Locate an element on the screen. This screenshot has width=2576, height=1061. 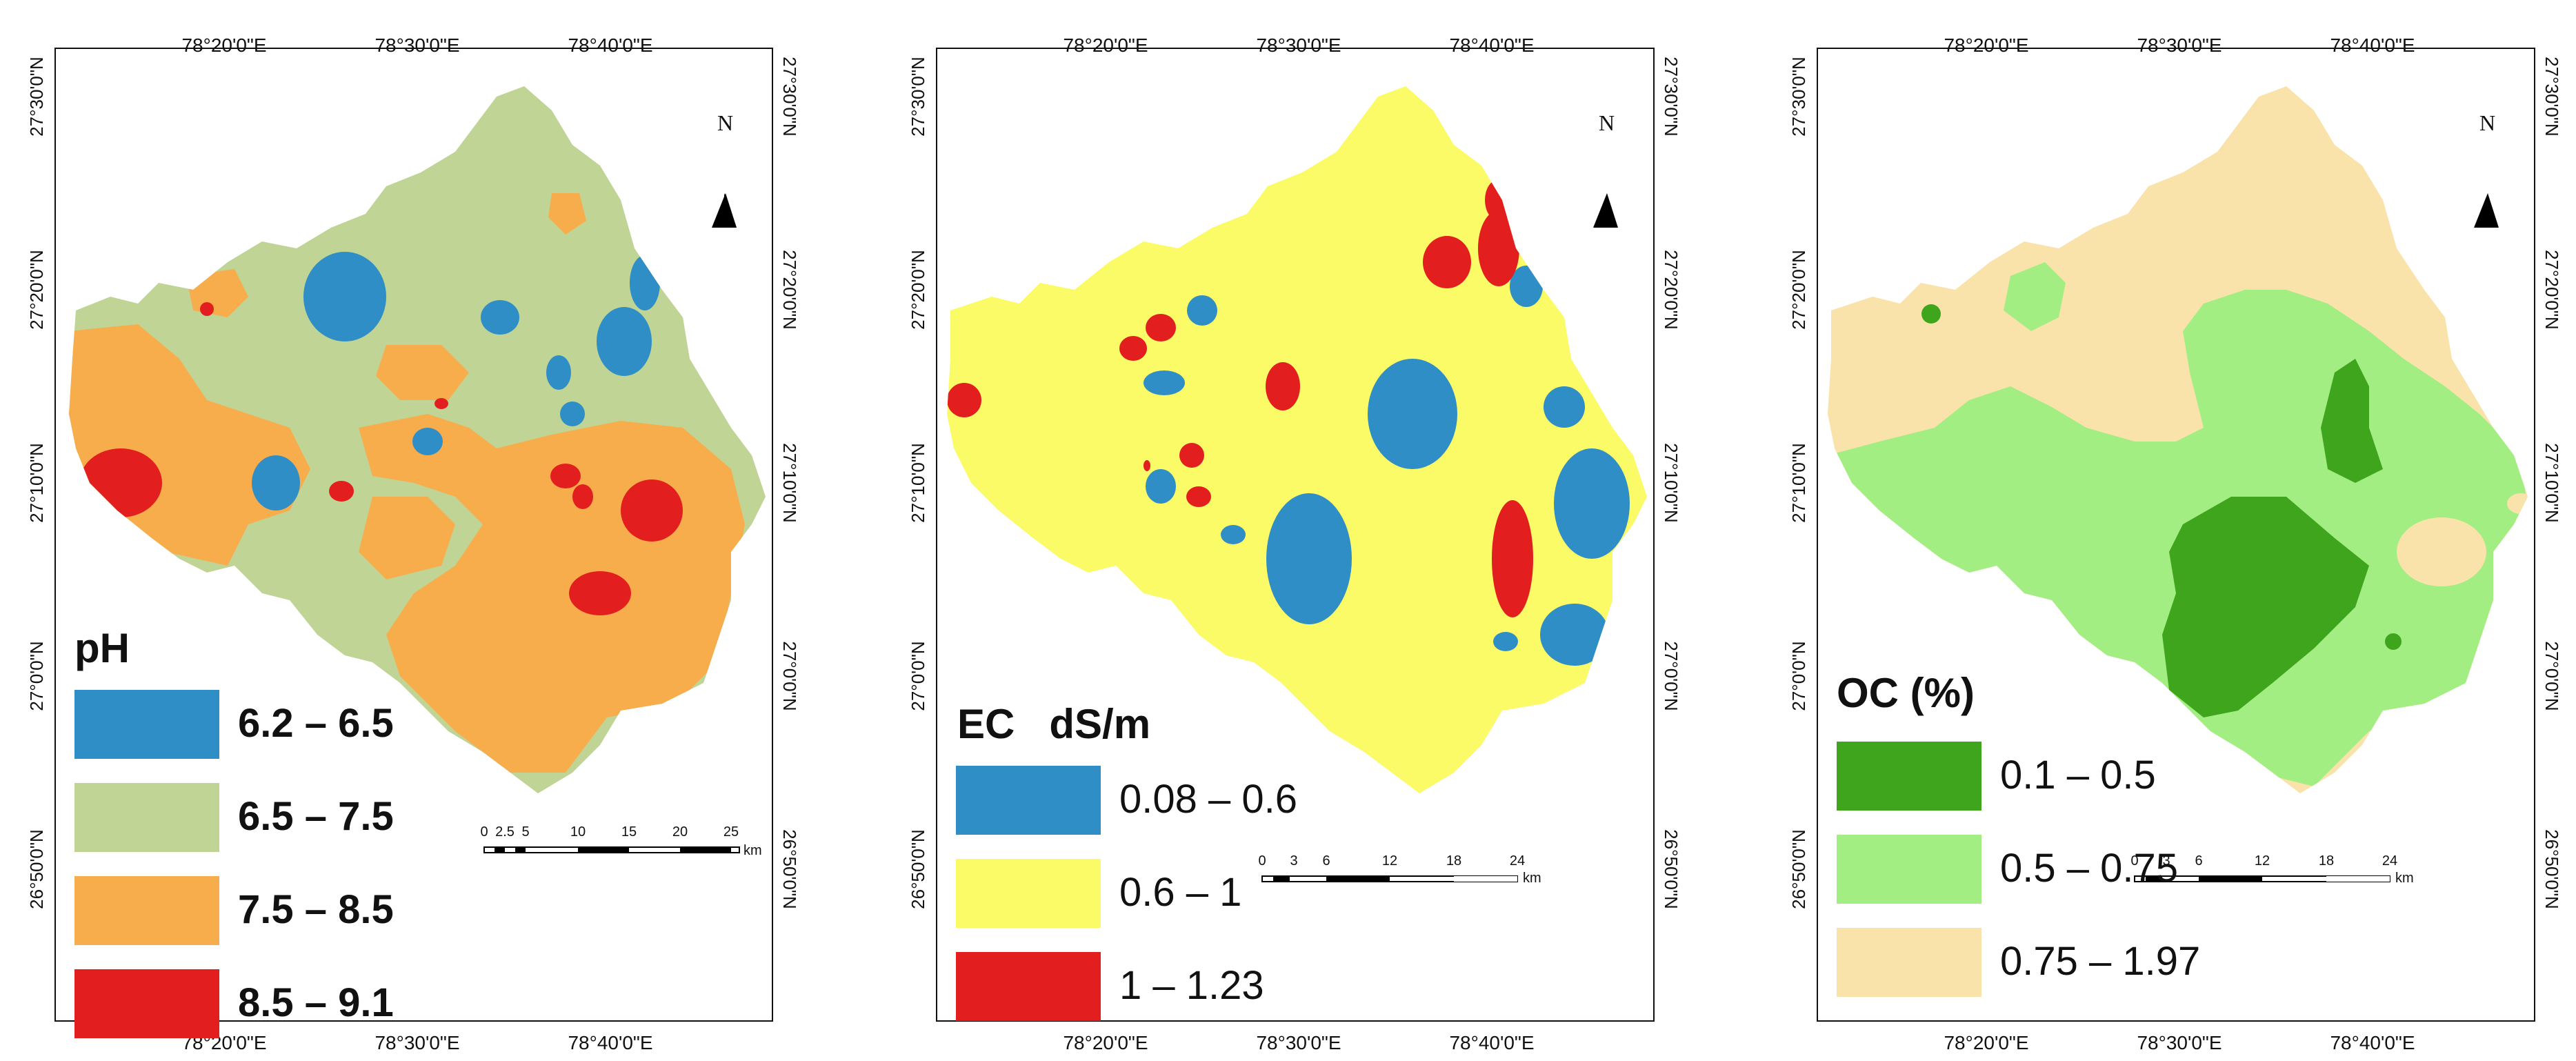
ph-scale-tick: 20 is located at coordinates (680, 832).